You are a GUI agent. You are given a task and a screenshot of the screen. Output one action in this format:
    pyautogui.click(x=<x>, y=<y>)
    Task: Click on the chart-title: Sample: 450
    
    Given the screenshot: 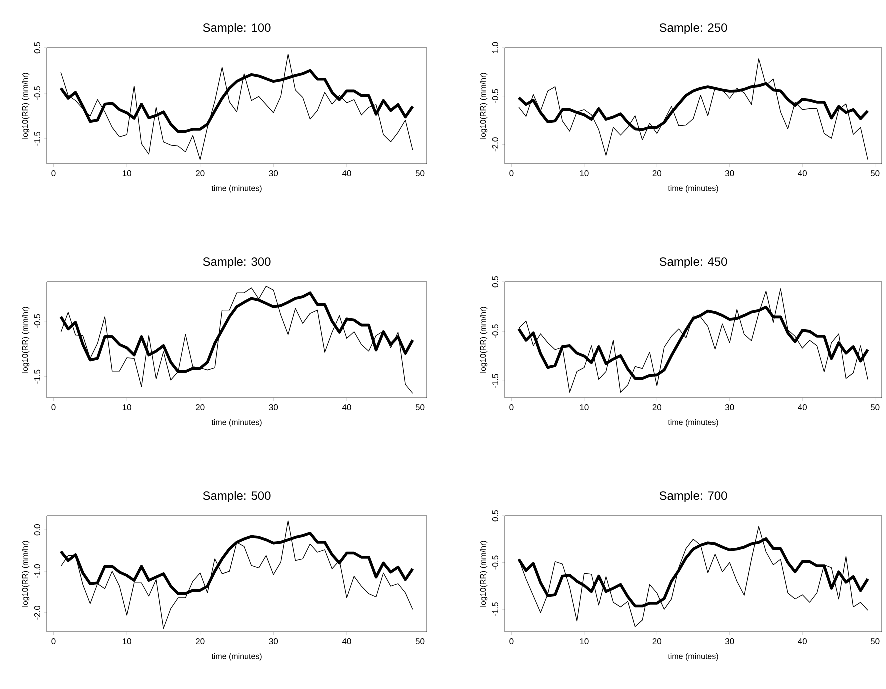 What is the action you would take?
    pyautogui.click(x=694, y=262)
    